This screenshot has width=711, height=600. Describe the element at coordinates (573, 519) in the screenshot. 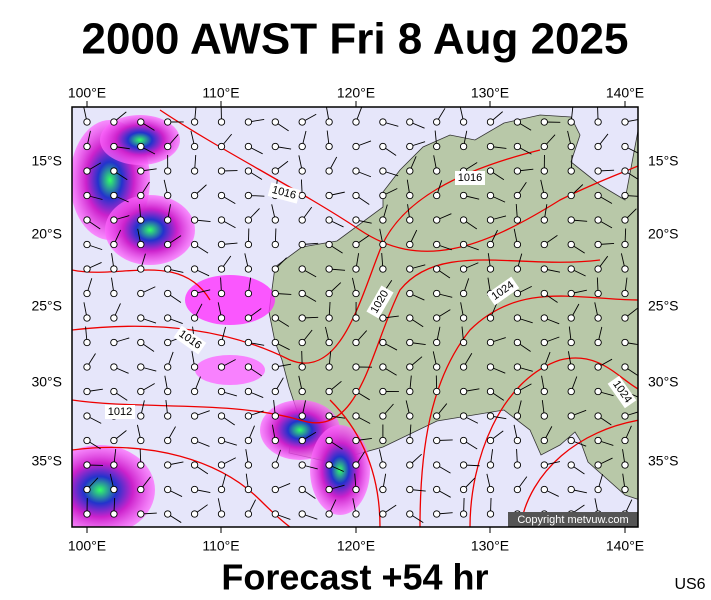

I see `copyright-box` at that location.